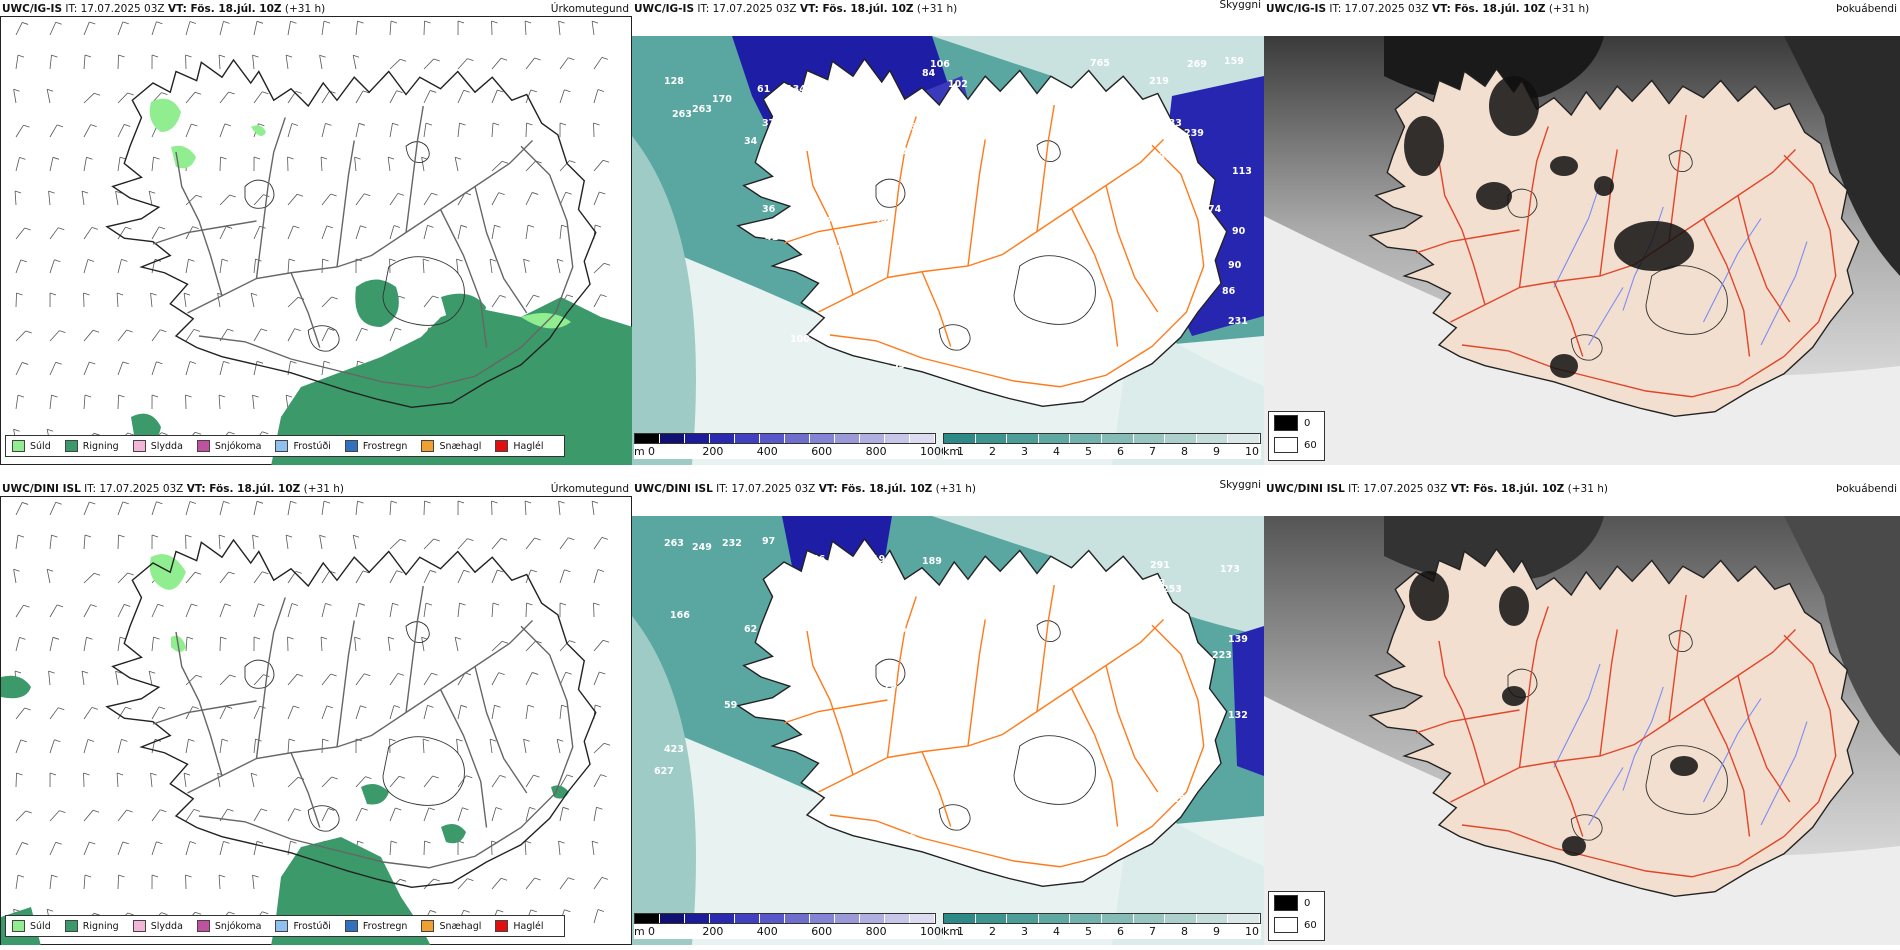 The image size is (1900, 950). What do you see at coordinates (680, 615) in the screenshot?
I see `visibility-value: 166` at bounding box center [680, 615].